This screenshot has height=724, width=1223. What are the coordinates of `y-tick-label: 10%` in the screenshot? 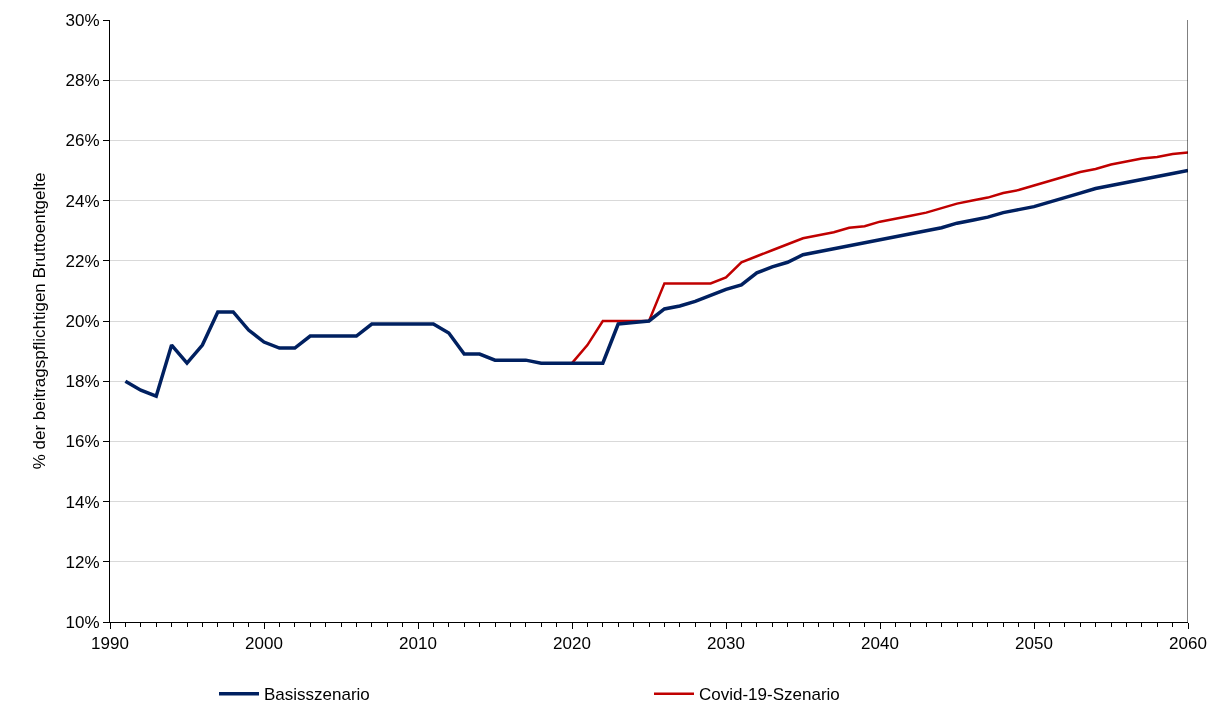 It's located at (82, 622).